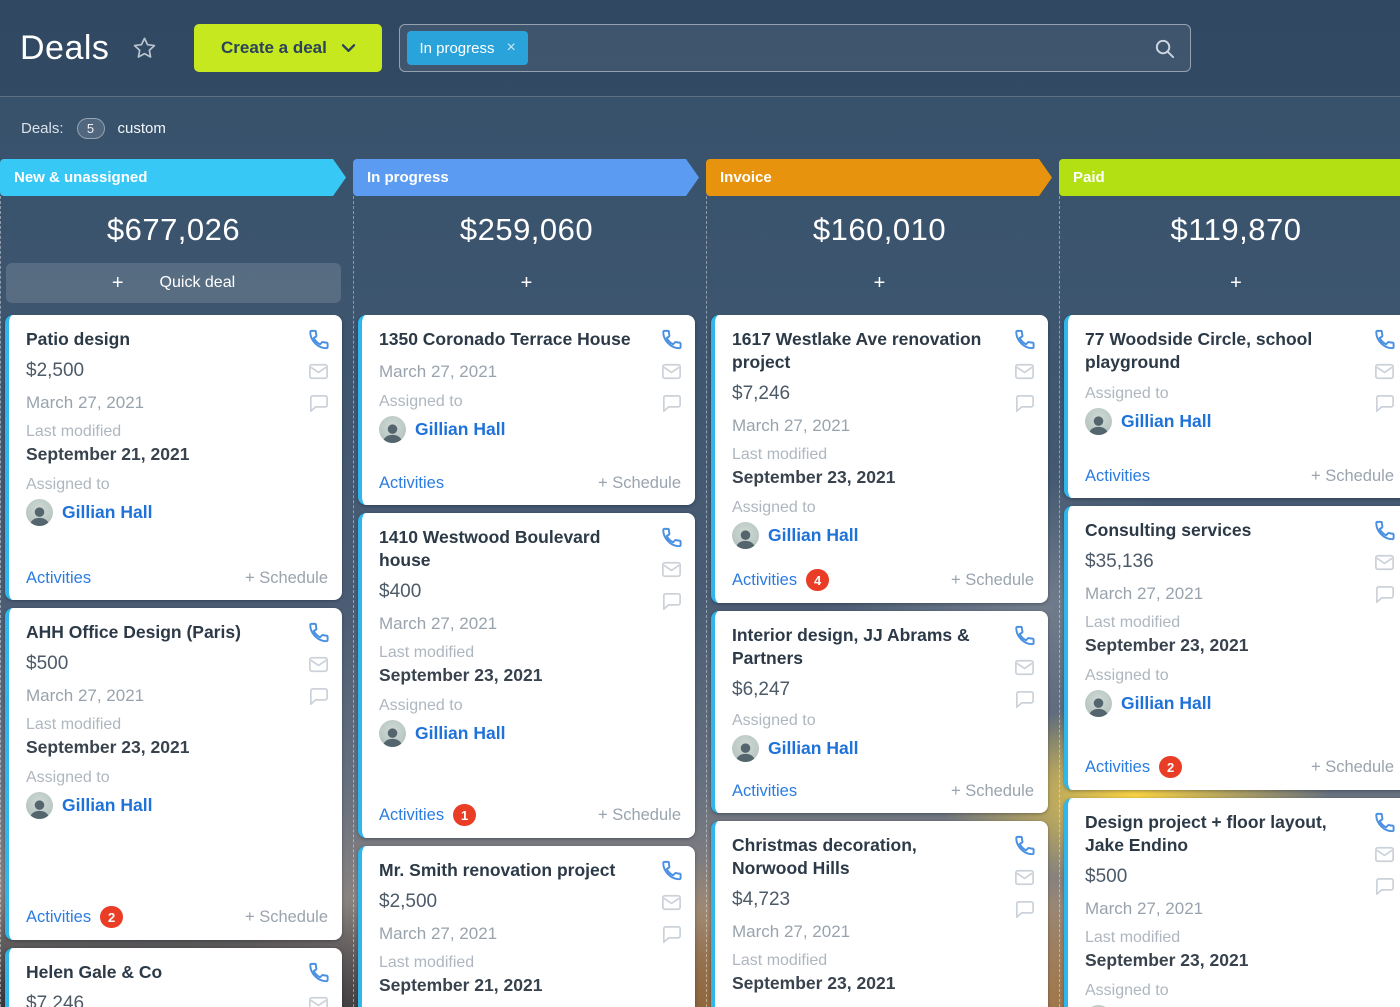 The width and height of the screenshot is (1400, 1007). What do you see at coordinates (1164, 48) in the screenshot?
I see `search-icon` at bounding box center [1164, 48].